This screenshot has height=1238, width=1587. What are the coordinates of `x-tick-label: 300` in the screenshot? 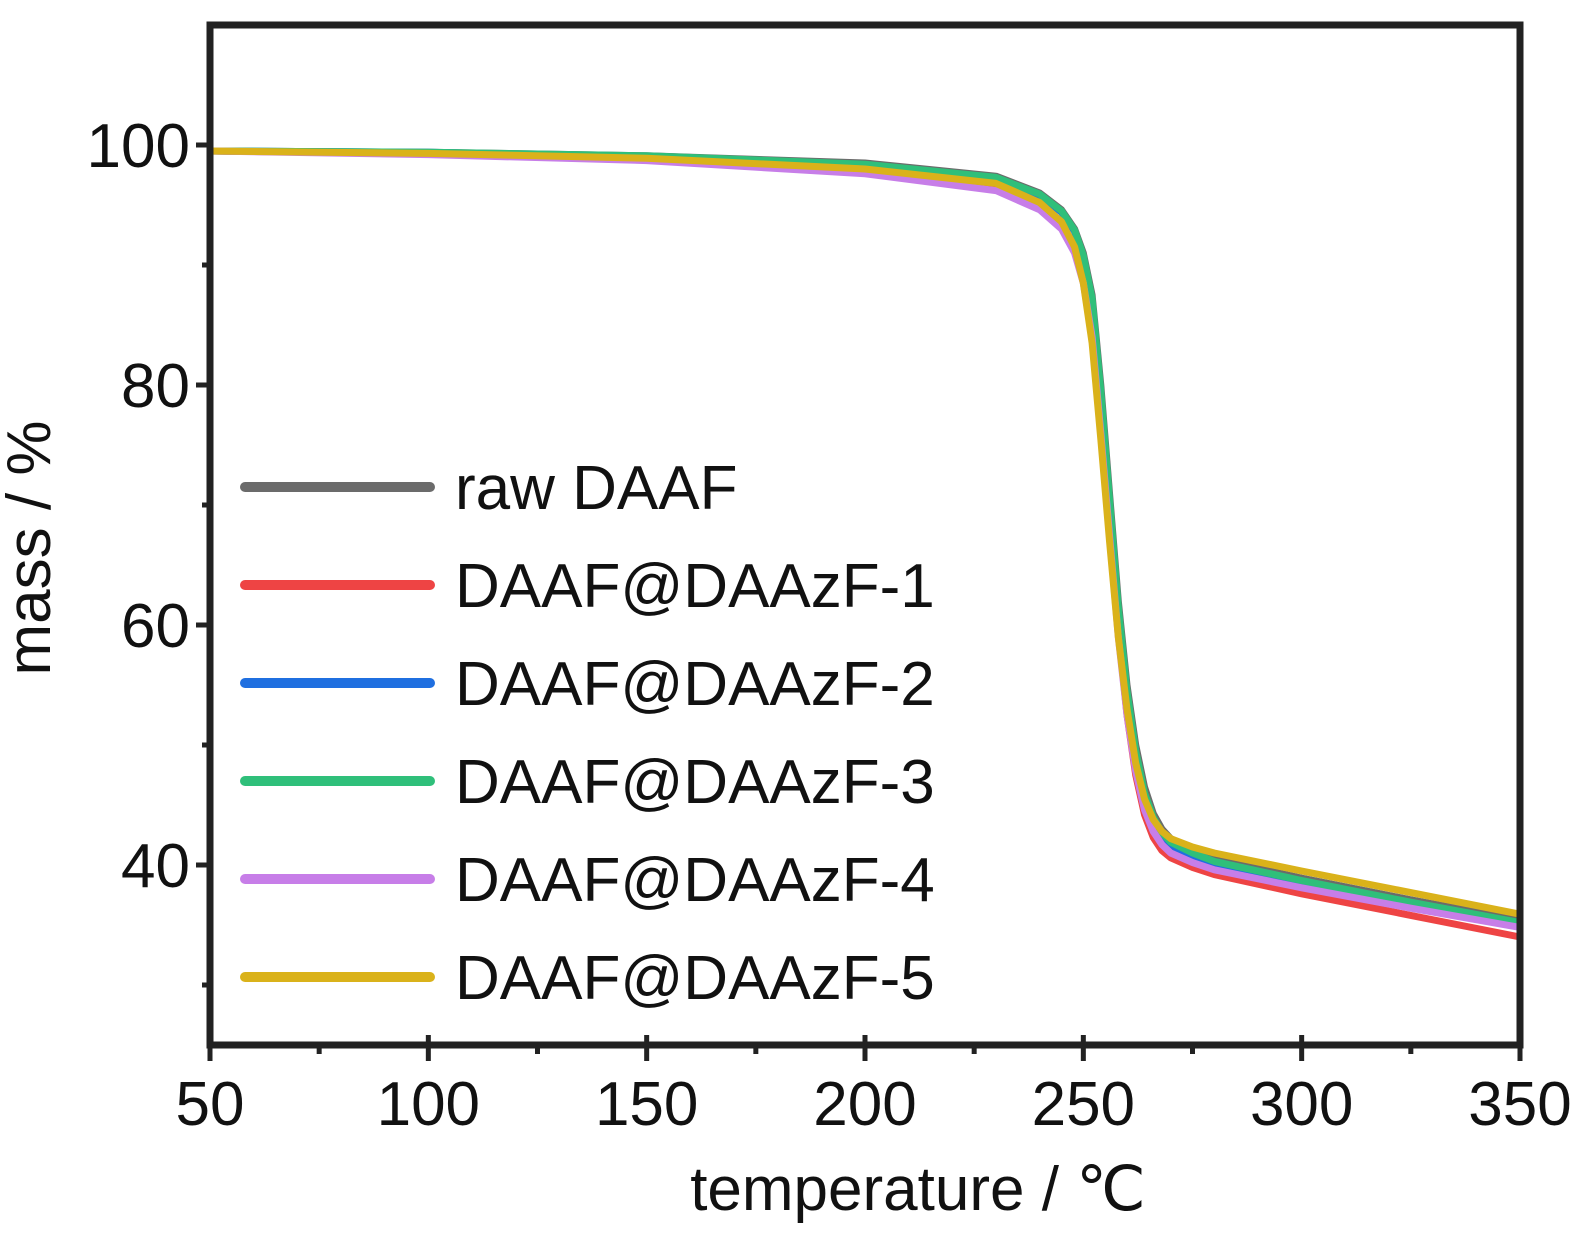 It's located at (1301, 1104).